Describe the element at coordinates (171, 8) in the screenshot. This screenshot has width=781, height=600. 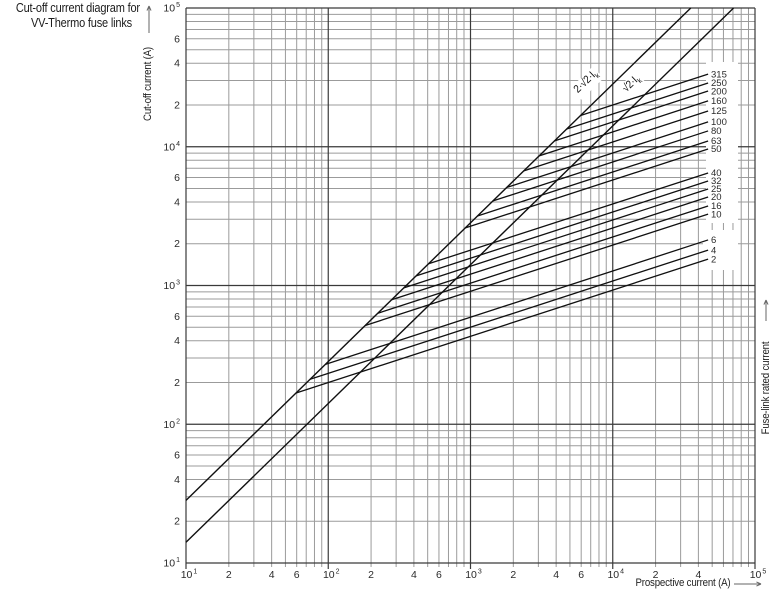
I see `y-tick-label: 10⁵` at that location.